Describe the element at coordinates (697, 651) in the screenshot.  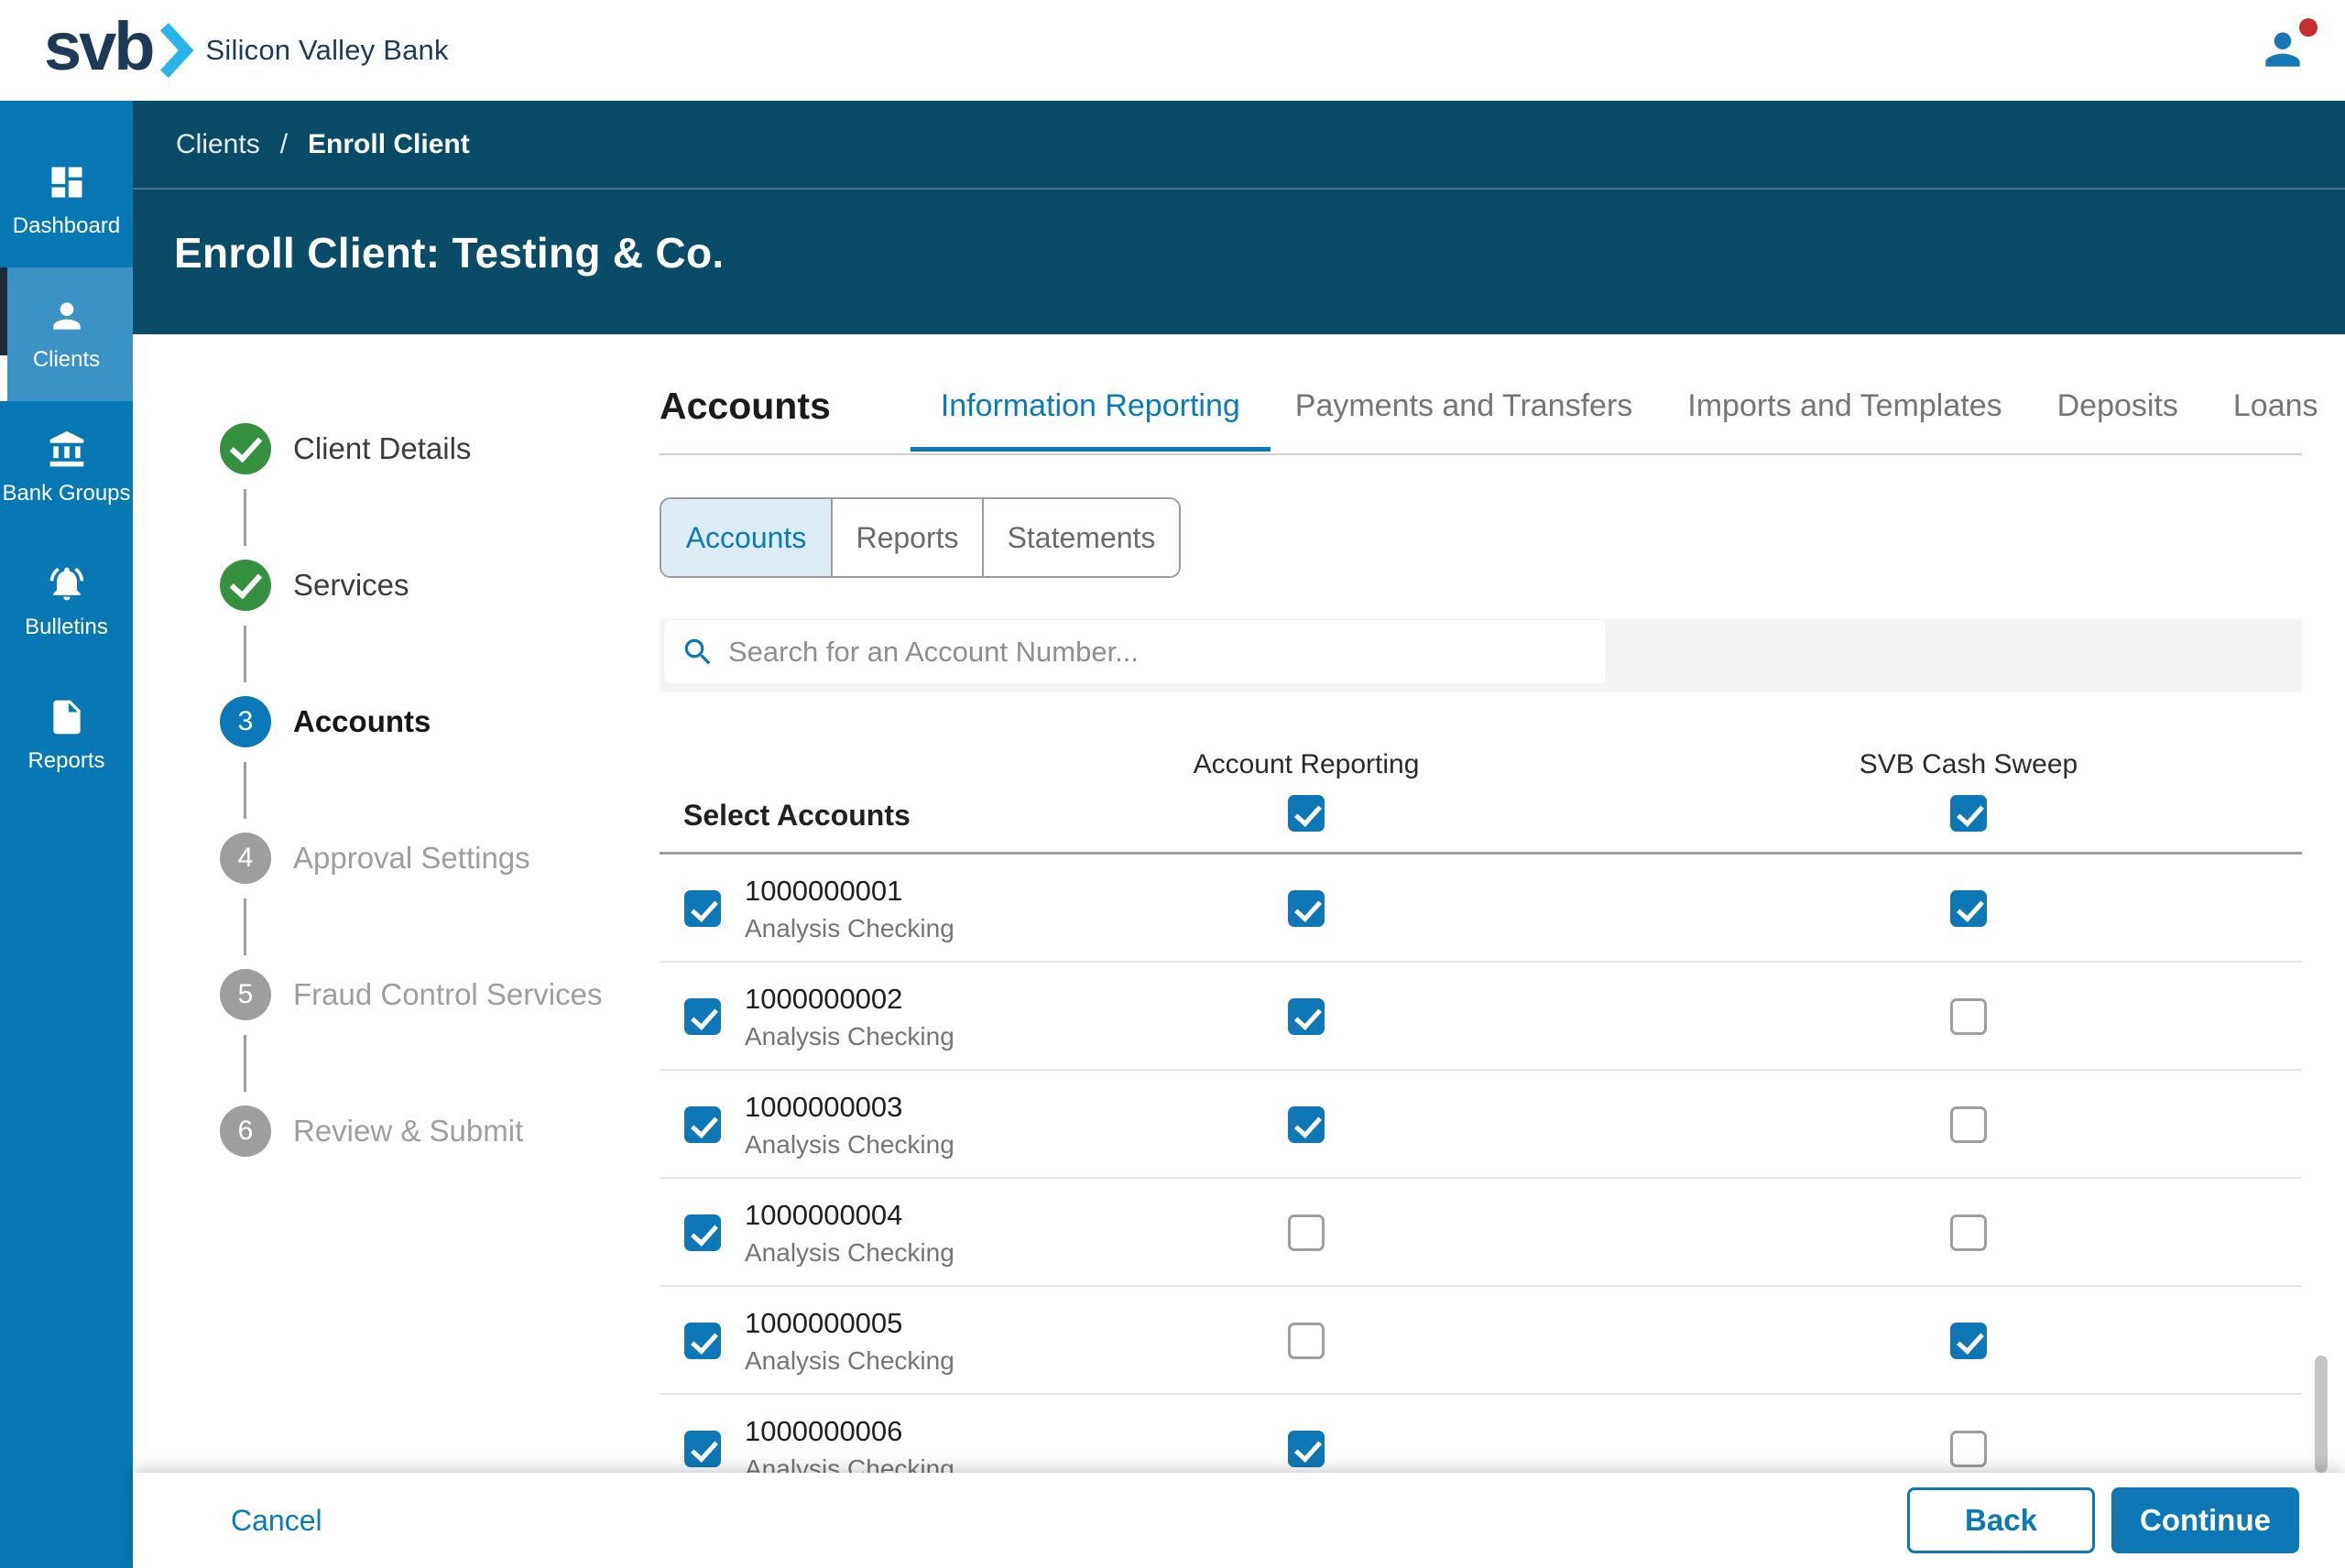
I see `search-icon` at that location.